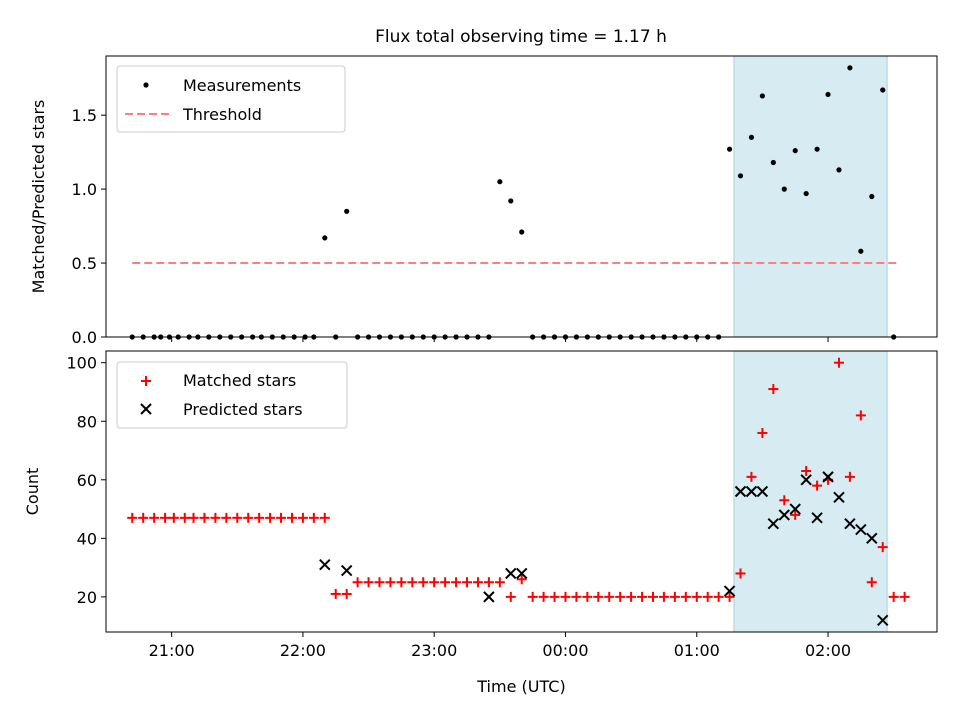 This screenshot has height=720, width=960. Describe the element at coordinates (84, 337) in the screenshot. I see `y-tick-label: 0.0` at that location.